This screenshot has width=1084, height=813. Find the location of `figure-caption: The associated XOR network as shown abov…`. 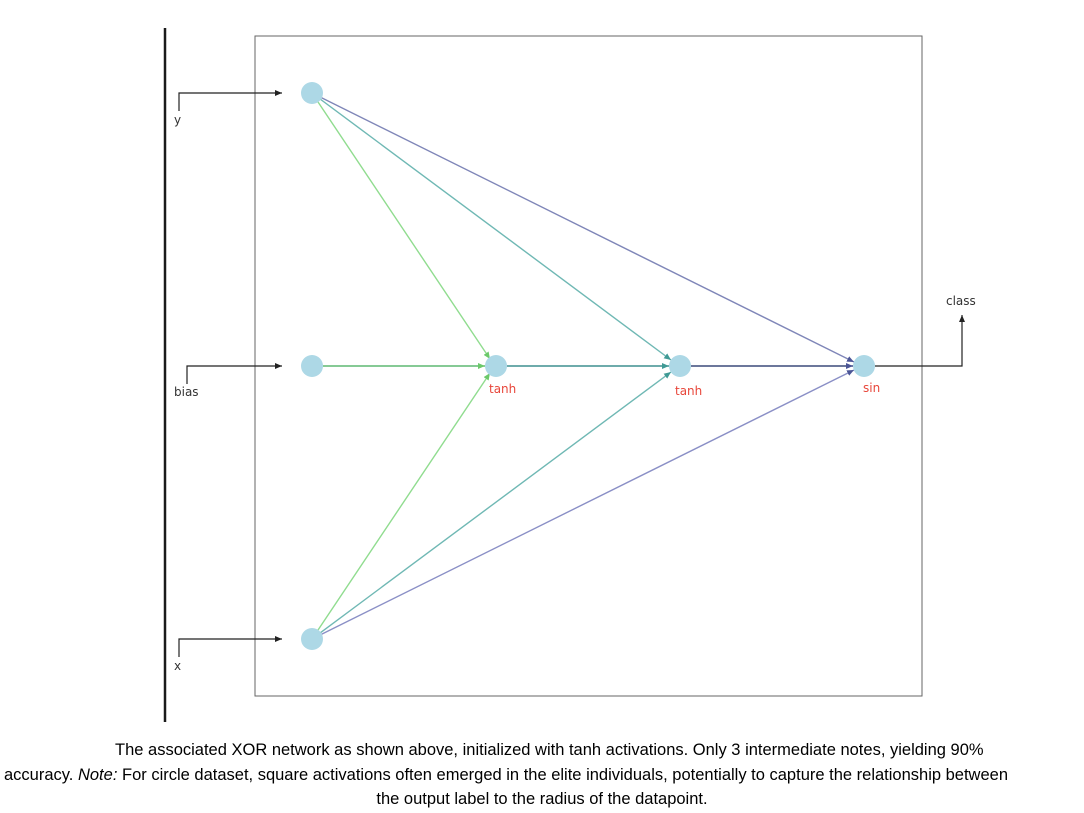

figure-caption: The associated XOR network as shown abov… is located at coordinates (542, 775).